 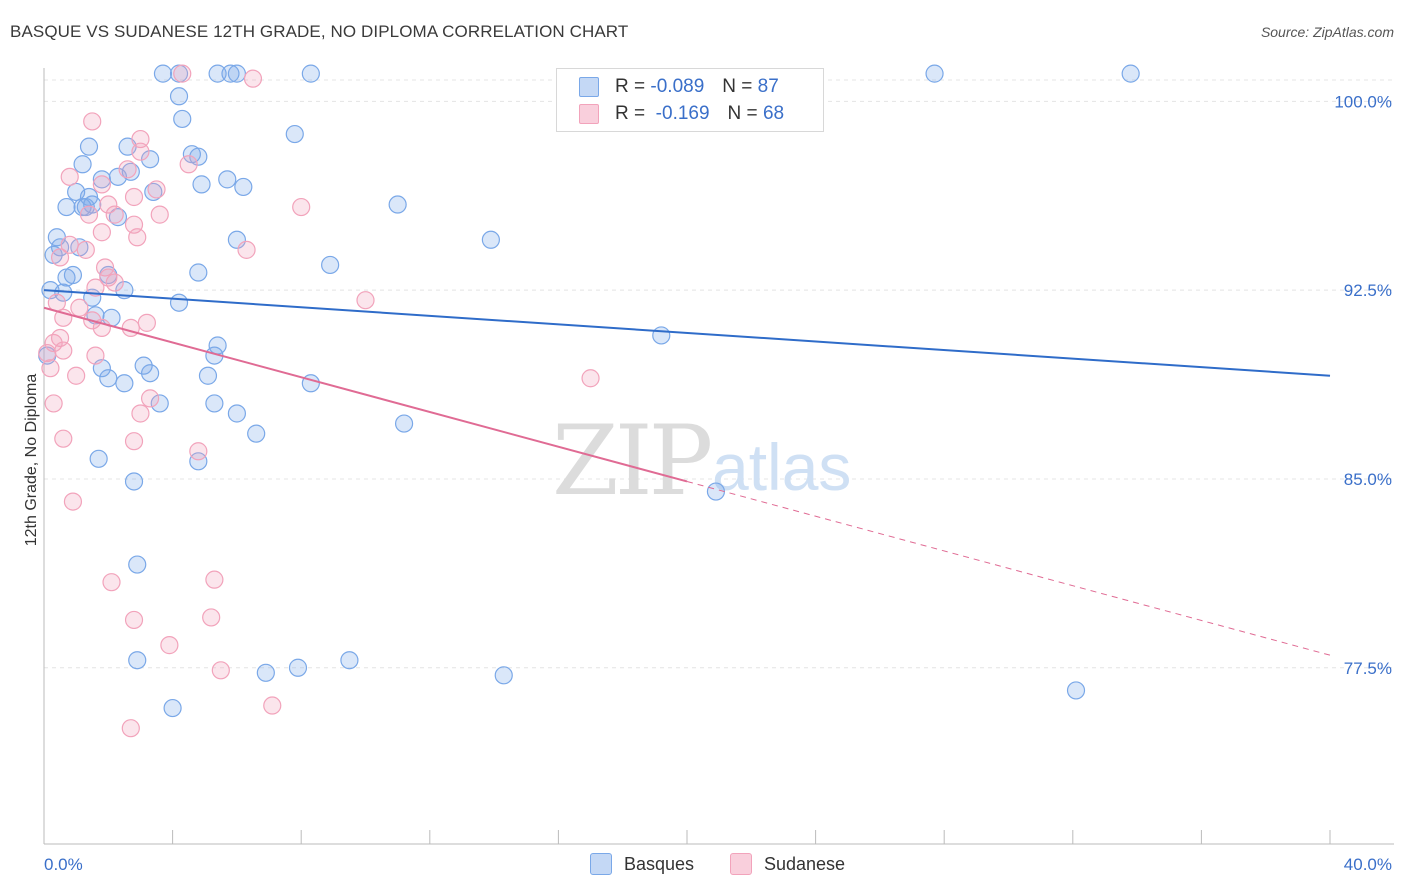 What do you see at coordinates (1363, 101) in the screenshot?
I see `y-tick-label: 100.0%` at bounding box center [1363, 101].